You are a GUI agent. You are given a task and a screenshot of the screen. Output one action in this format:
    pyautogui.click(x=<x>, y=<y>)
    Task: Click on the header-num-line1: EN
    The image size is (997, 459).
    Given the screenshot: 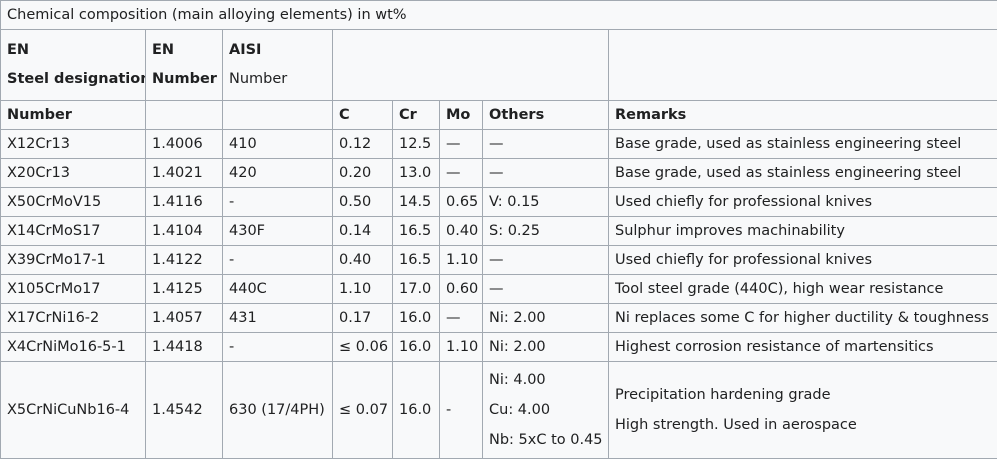 What is the action you would take?
    pyautogui.click(x=184, y=50)
    